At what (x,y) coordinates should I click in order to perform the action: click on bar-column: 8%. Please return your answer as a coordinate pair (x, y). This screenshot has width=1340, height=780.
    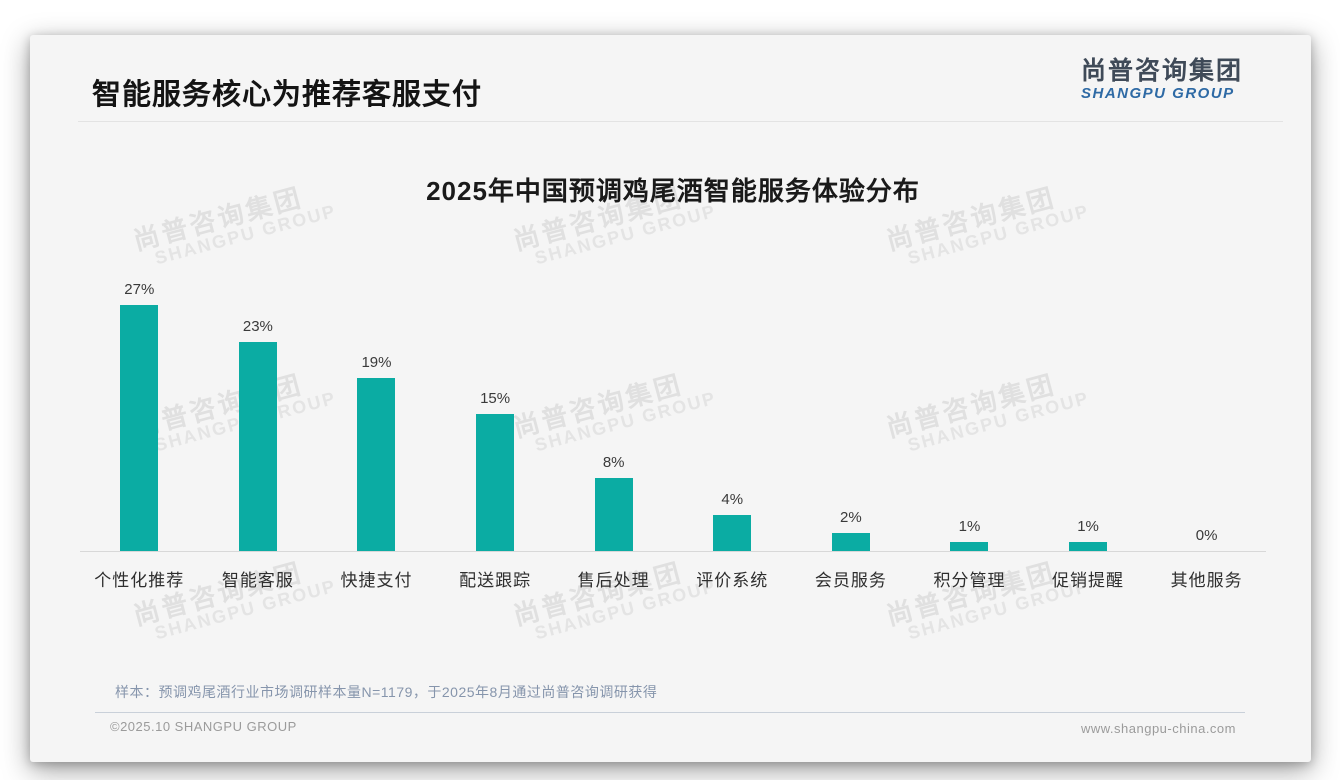
    Looking at the image, I should click on (613, 368).